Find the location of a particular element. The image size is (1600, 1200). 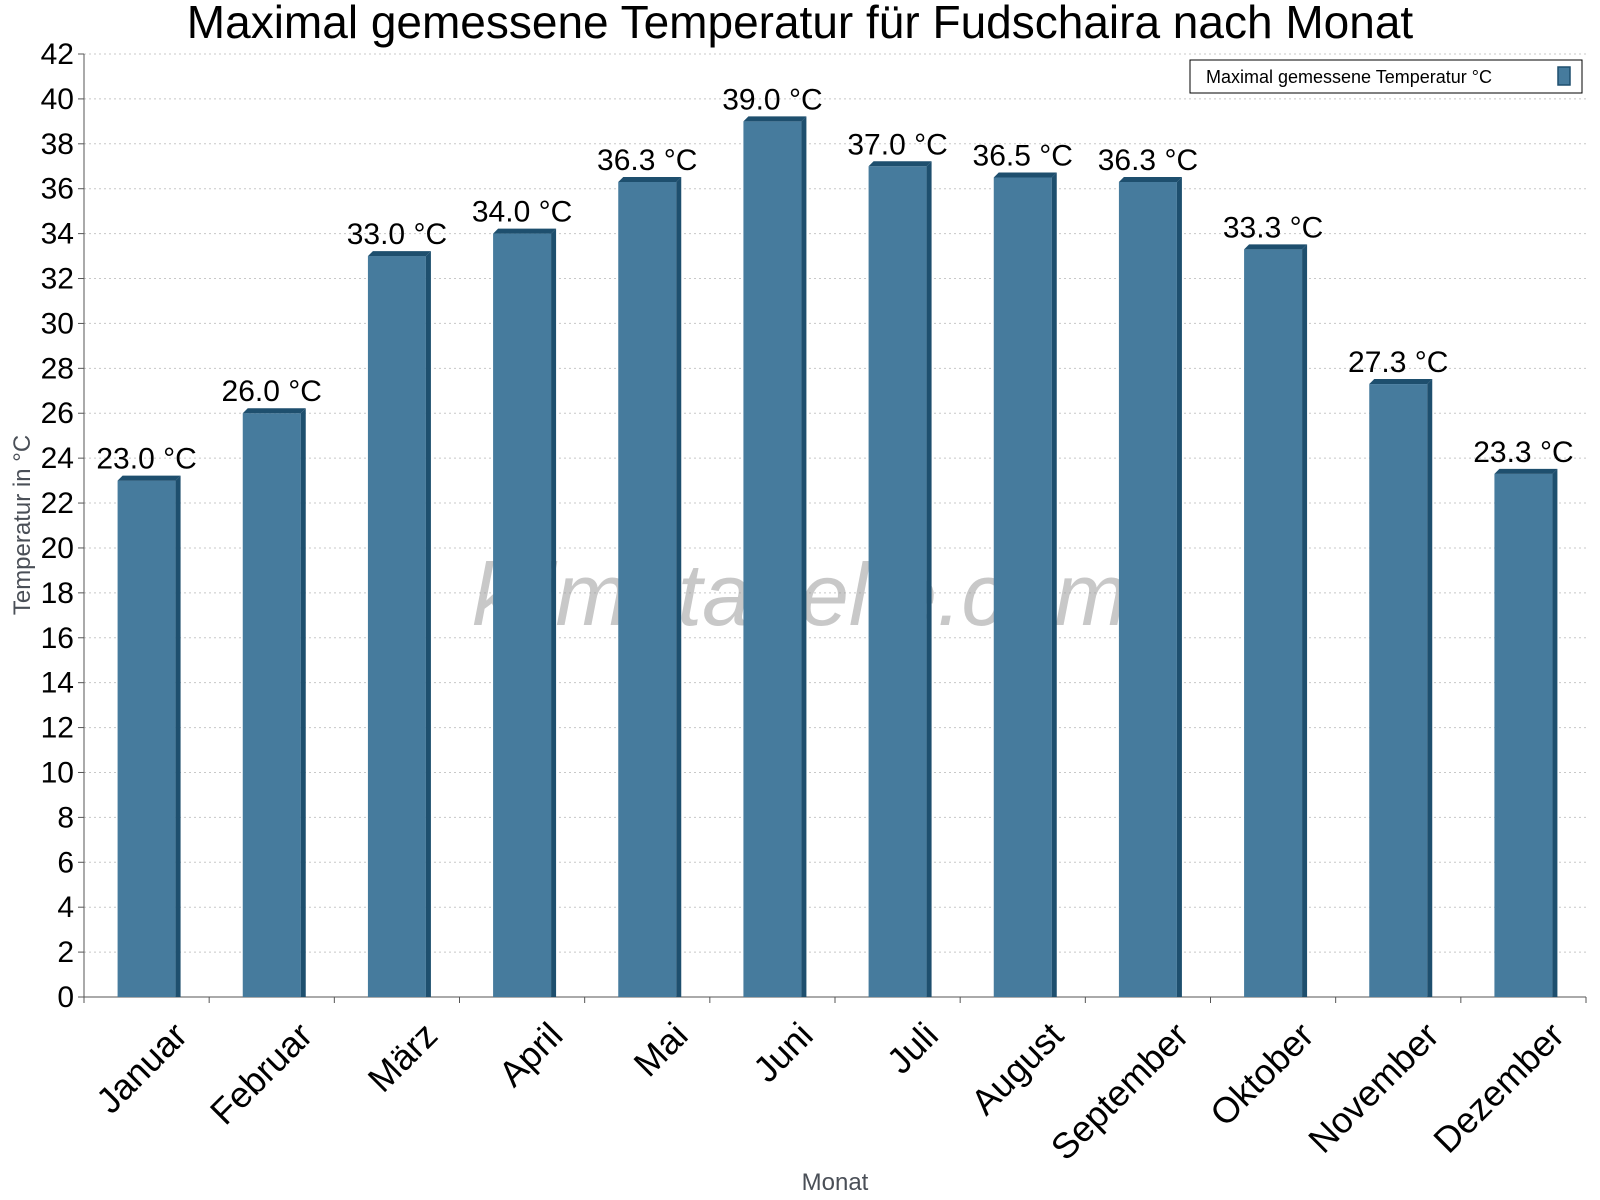

y-tick-label: 4 is located at coordinates (65, 907).